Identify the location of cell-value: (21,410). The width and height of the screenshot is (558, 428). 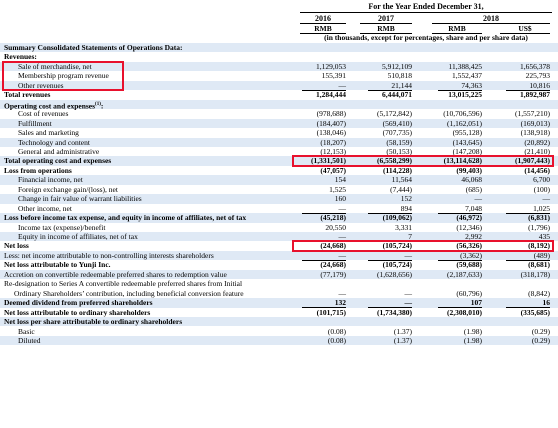
(537, 151).